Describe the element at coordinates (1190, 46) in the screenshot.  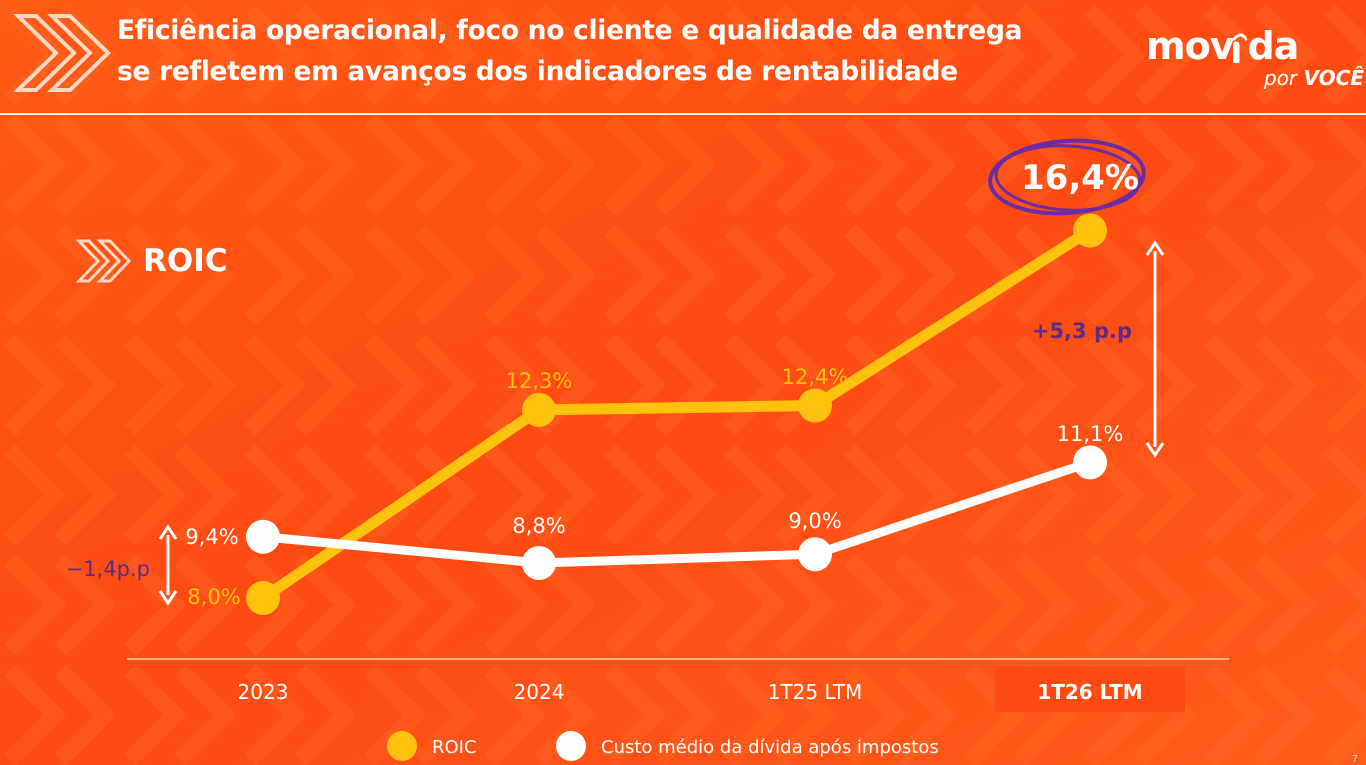
I see `logo-word-left: mov` at that location.